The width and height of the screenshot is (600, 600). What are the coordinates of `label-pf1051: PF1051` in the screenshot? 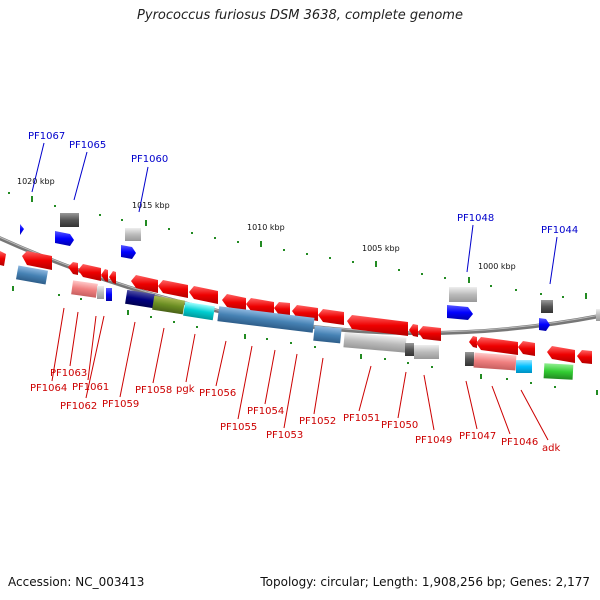 It's located at (361, 418).